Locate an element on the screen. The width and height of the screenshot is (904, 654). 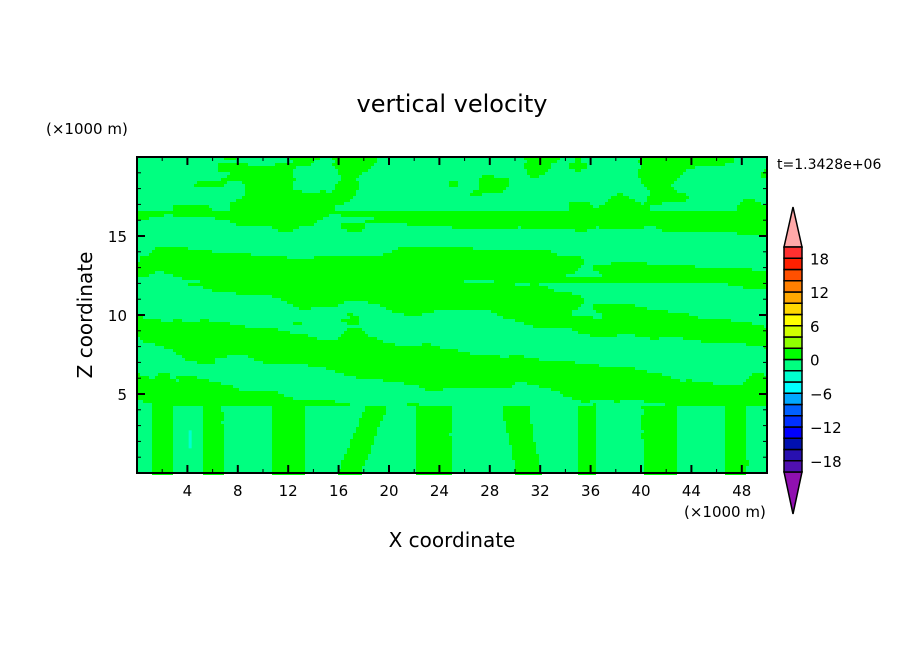
y-tick-label: 5 is located at coordinates (122, 395).